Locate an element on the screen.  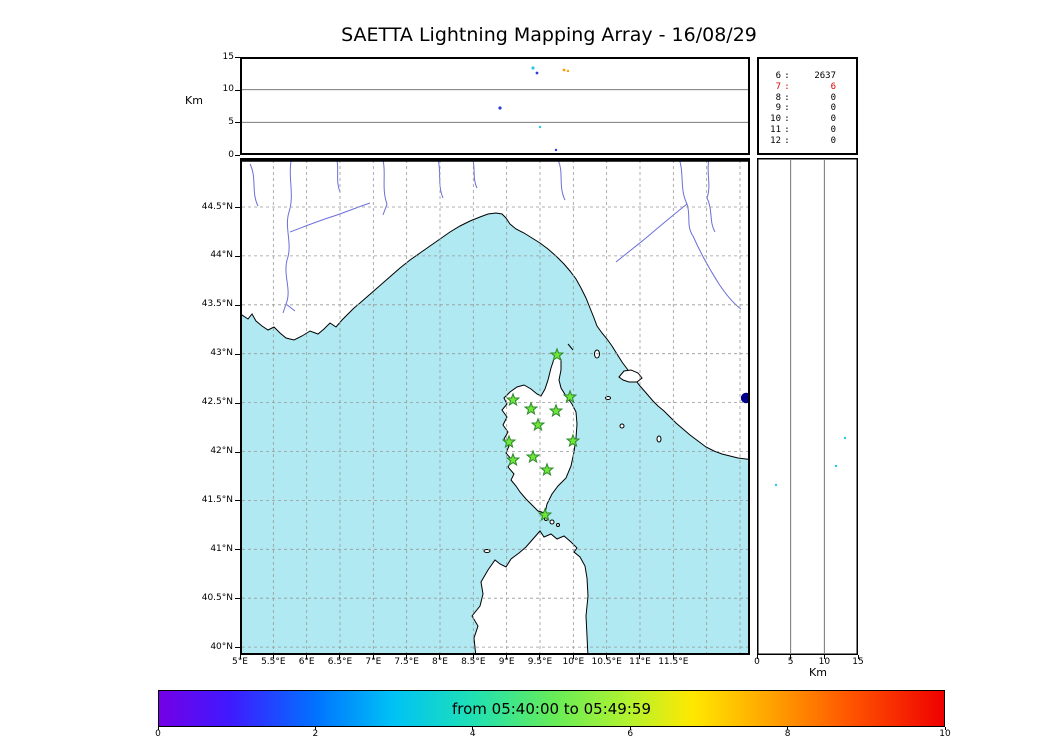
alt-lon-panel is located at coordinates (495, 106).